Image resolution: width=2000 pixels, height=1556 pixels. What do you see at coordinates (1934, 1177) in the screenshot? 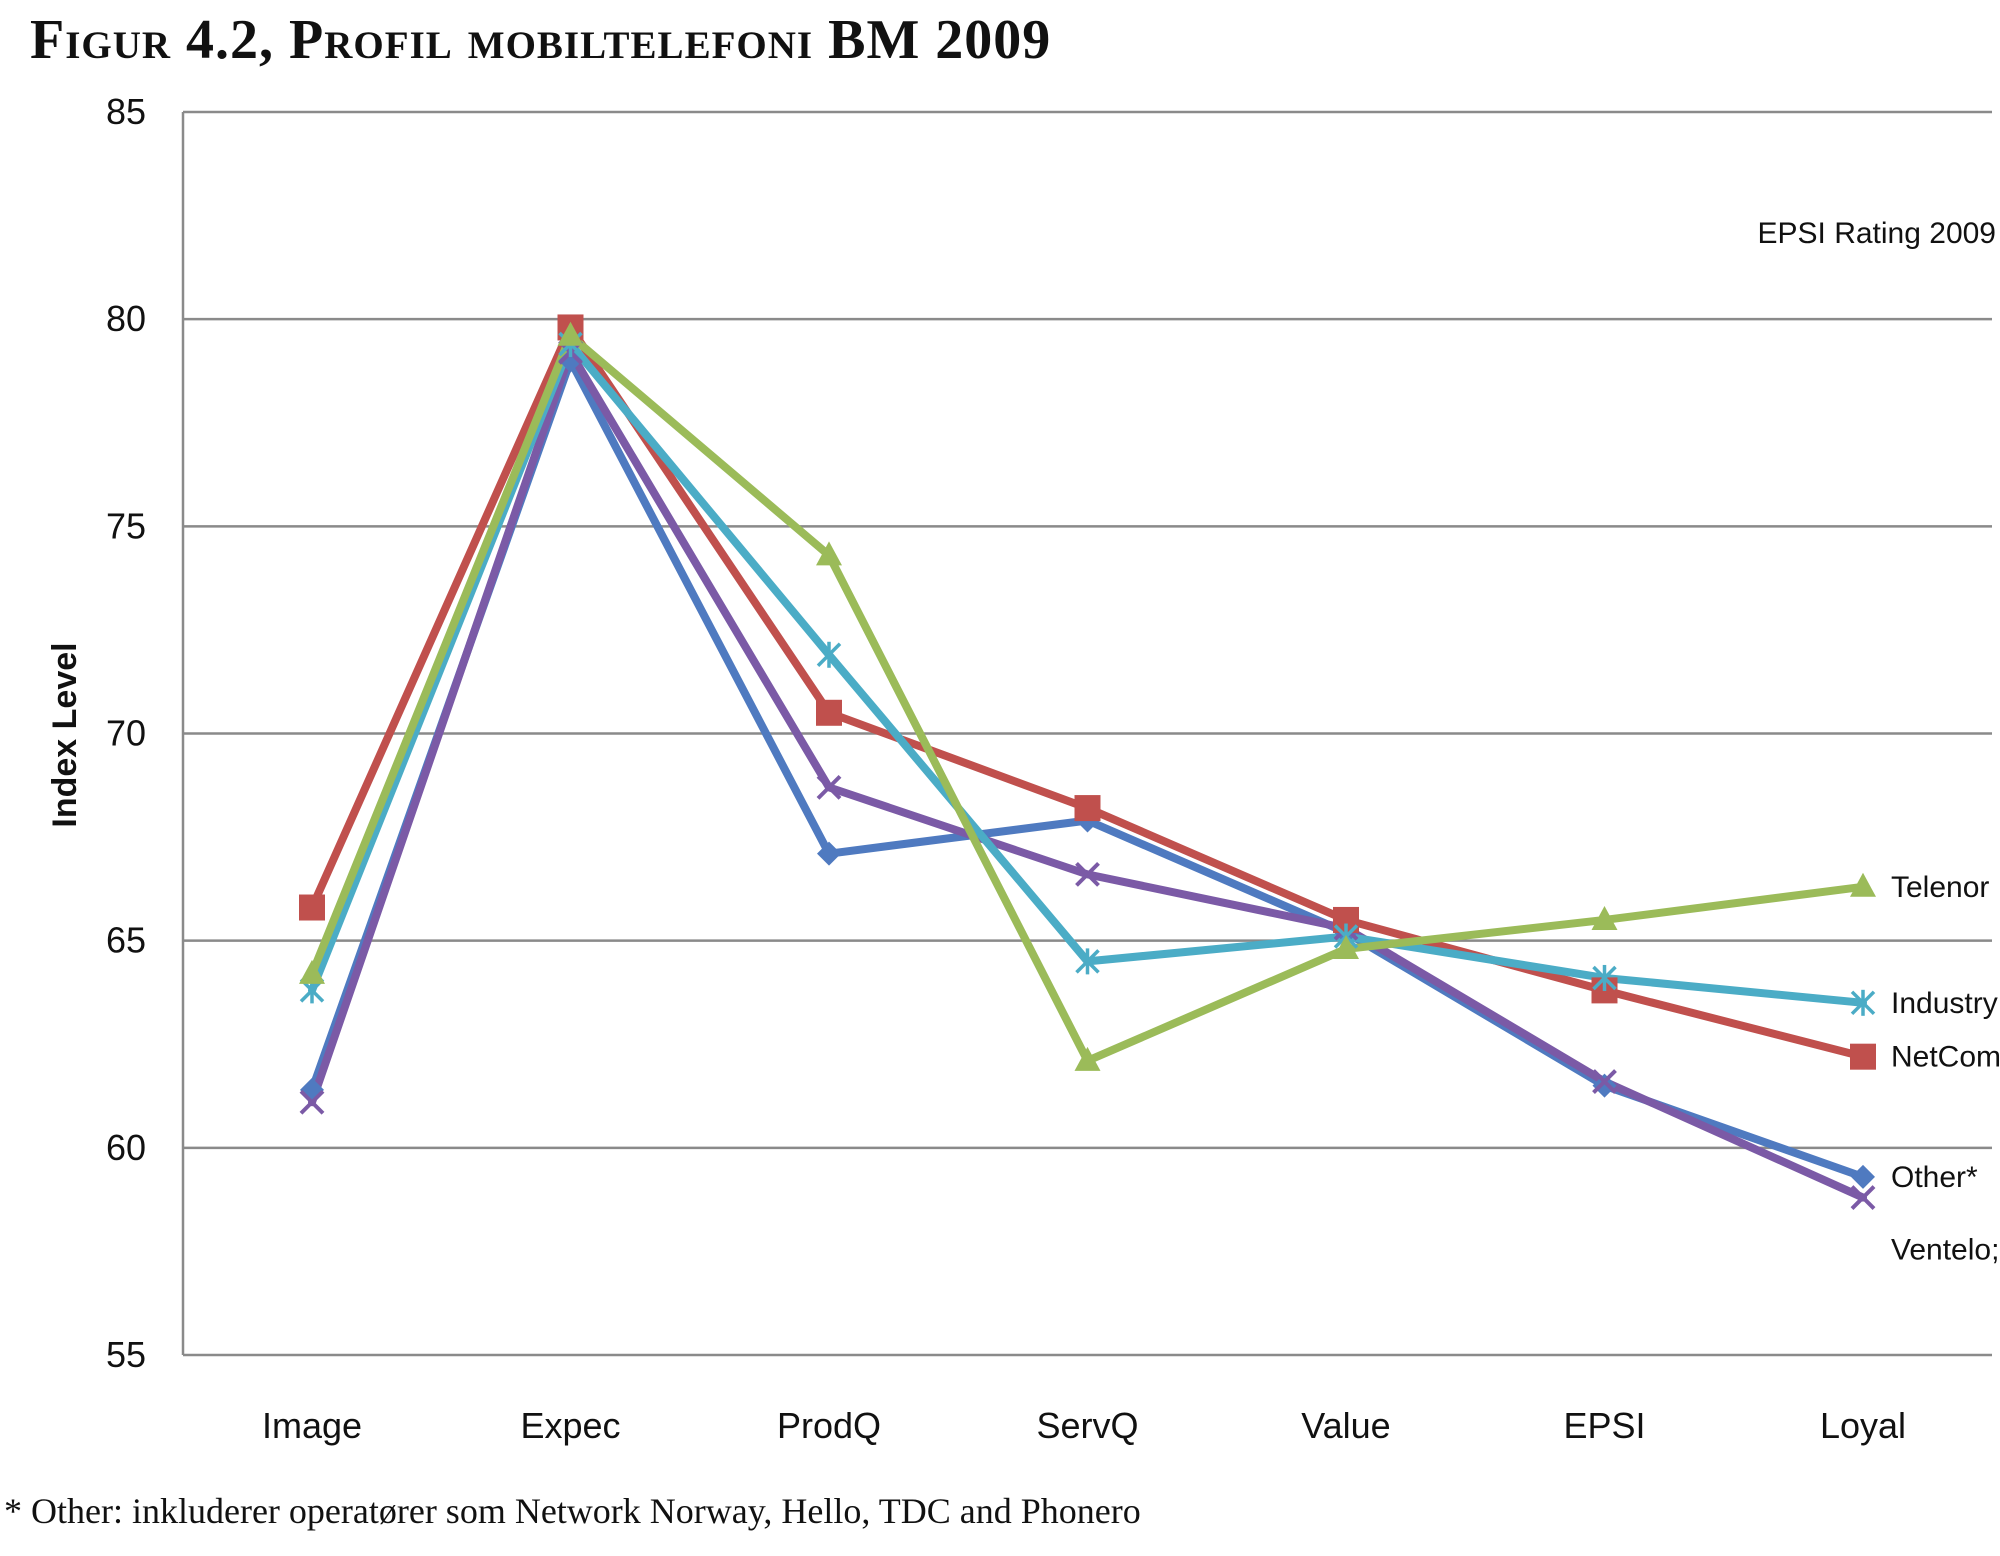
I see `series-label: Other*` at bounding box center [1934, 1177].